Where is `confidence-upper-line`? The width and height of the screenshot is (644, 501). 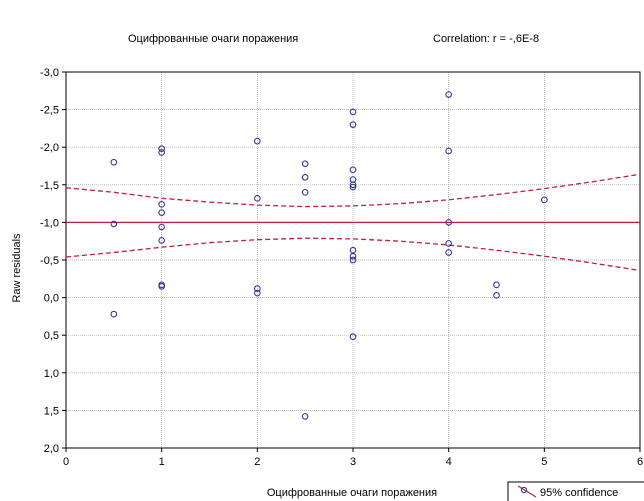
confidence-upper-line is located at coordinates (353, 190).